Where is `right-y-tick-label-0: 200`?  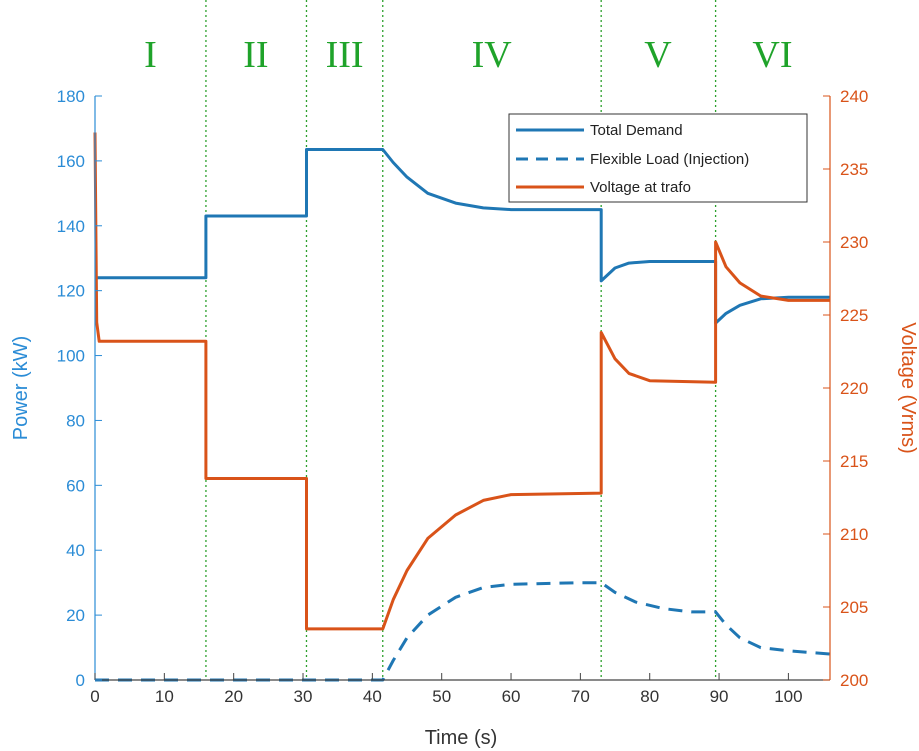
right-y-tick-label-0: 200 is located at coordinates (854, 680).